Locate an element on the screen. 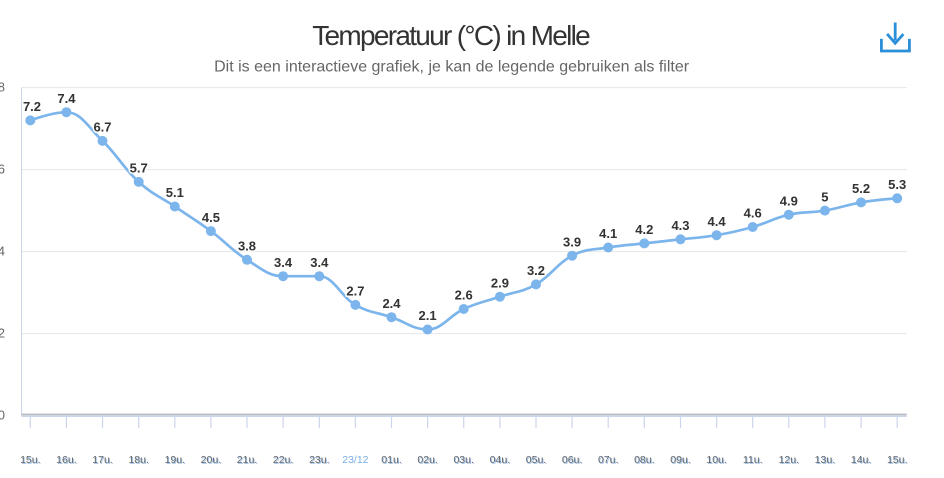 Image resolution: width=944 pixels, height=478 pixels. svg-text: 2.7 is located at coordinates (355, 291).